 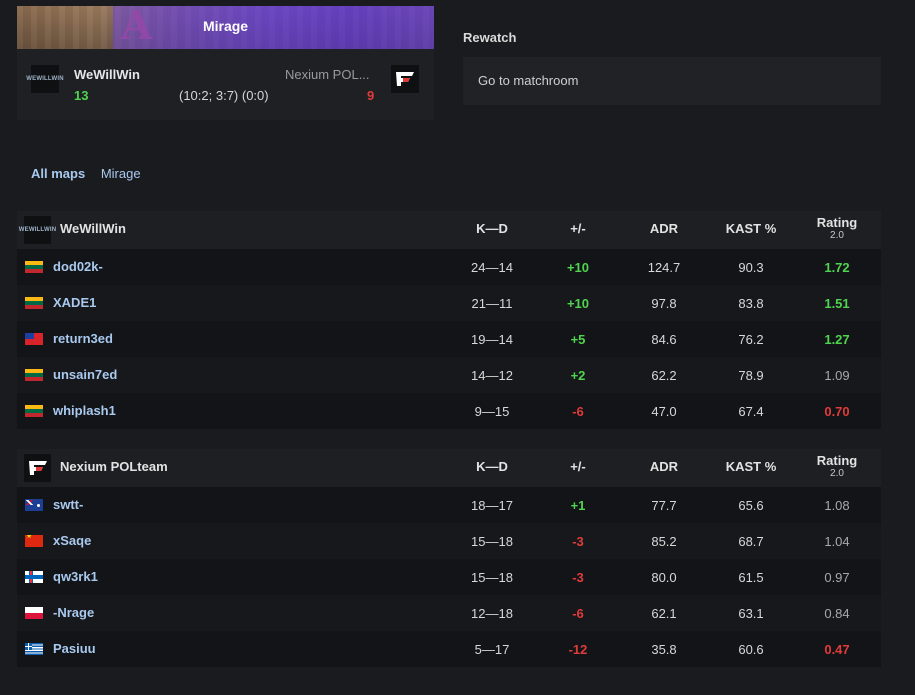 I want to click on col-adr: ADR, so click(x=664, y=228).